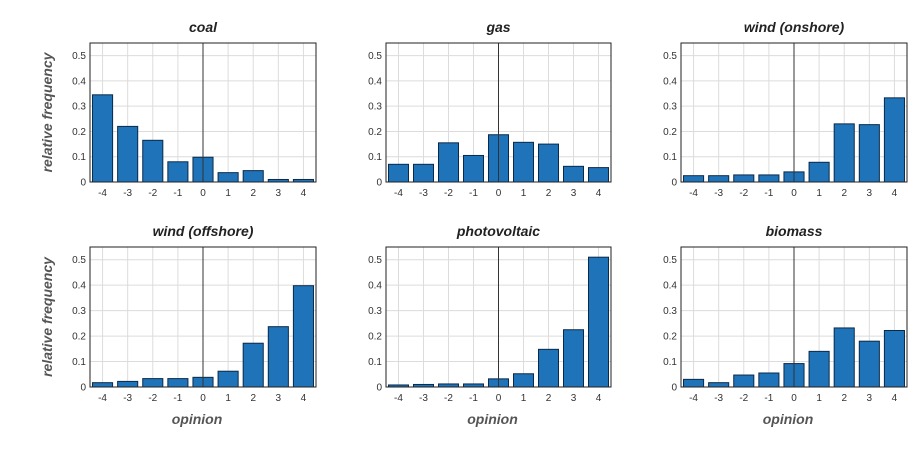 This screenshot has width=921, height=453. I want to click on chart-title: gas, so click(497, 27).